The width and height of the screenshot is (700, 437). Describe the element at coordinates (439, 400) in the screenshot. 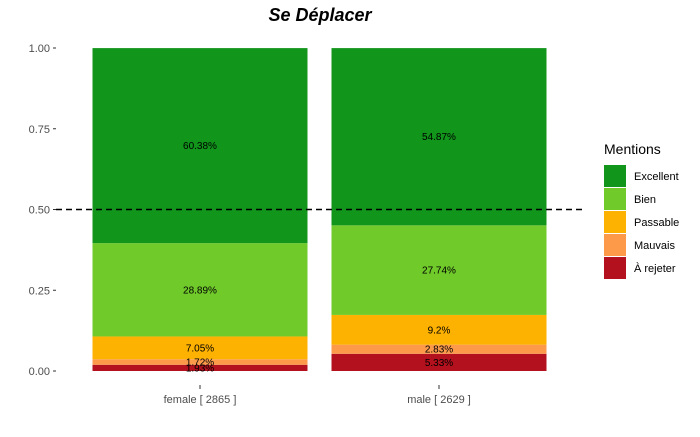

I see `x-tick-label: male [ 2629 ]` at that location.